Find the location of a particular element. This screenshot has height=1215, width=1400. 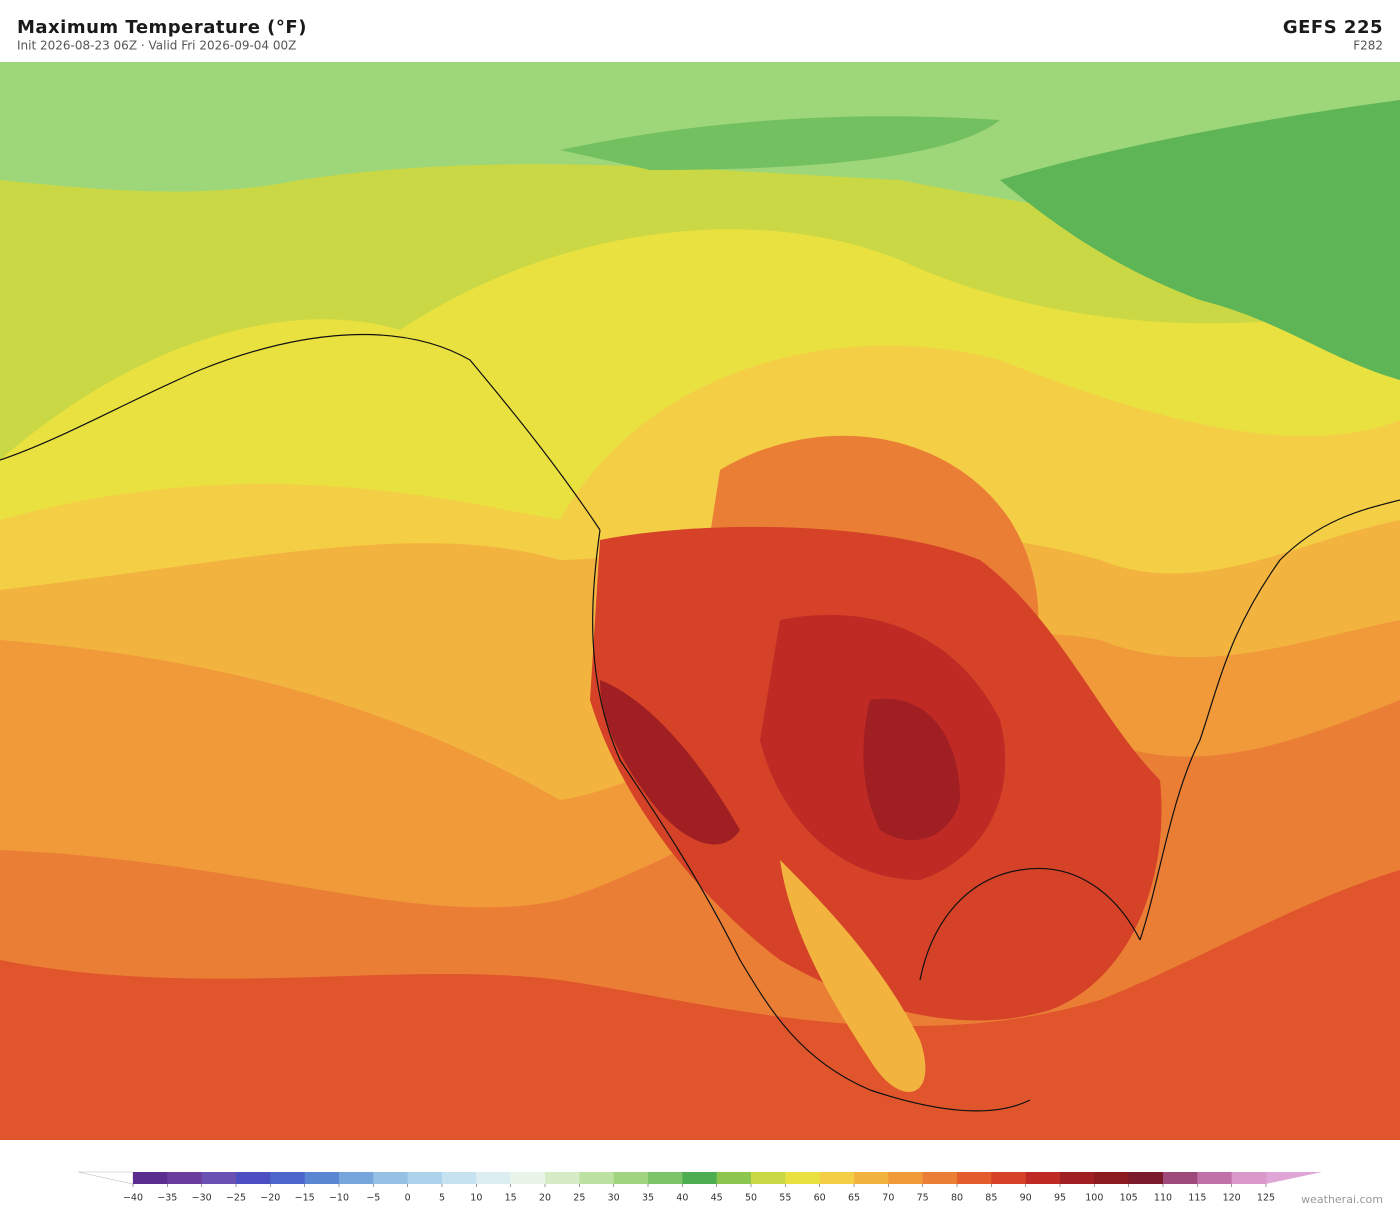

colorbar-tick-label: 30 is located at coordinates (614, 1198).